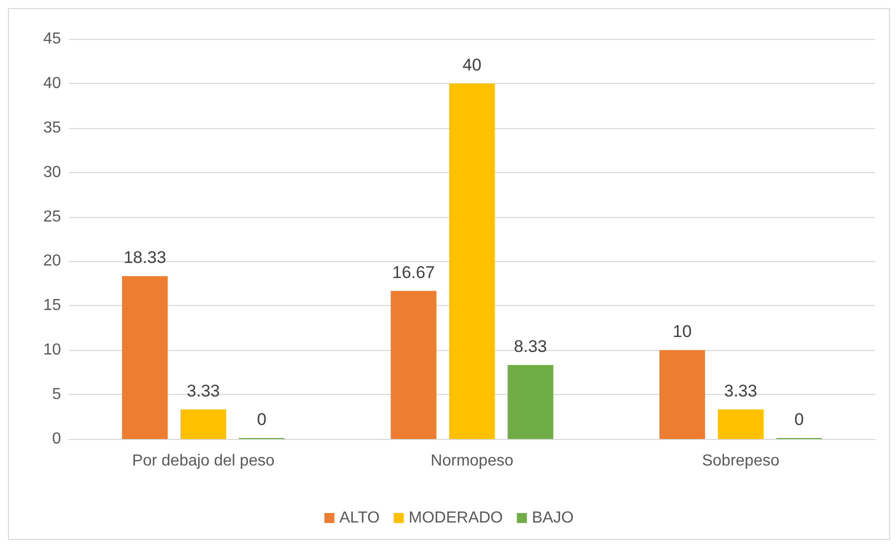 The width and height of the screenshot is (896, 546). Describe the element at coordinates (455, 518) in the screenshot. I see `legend-label: MODERADO` at that location.